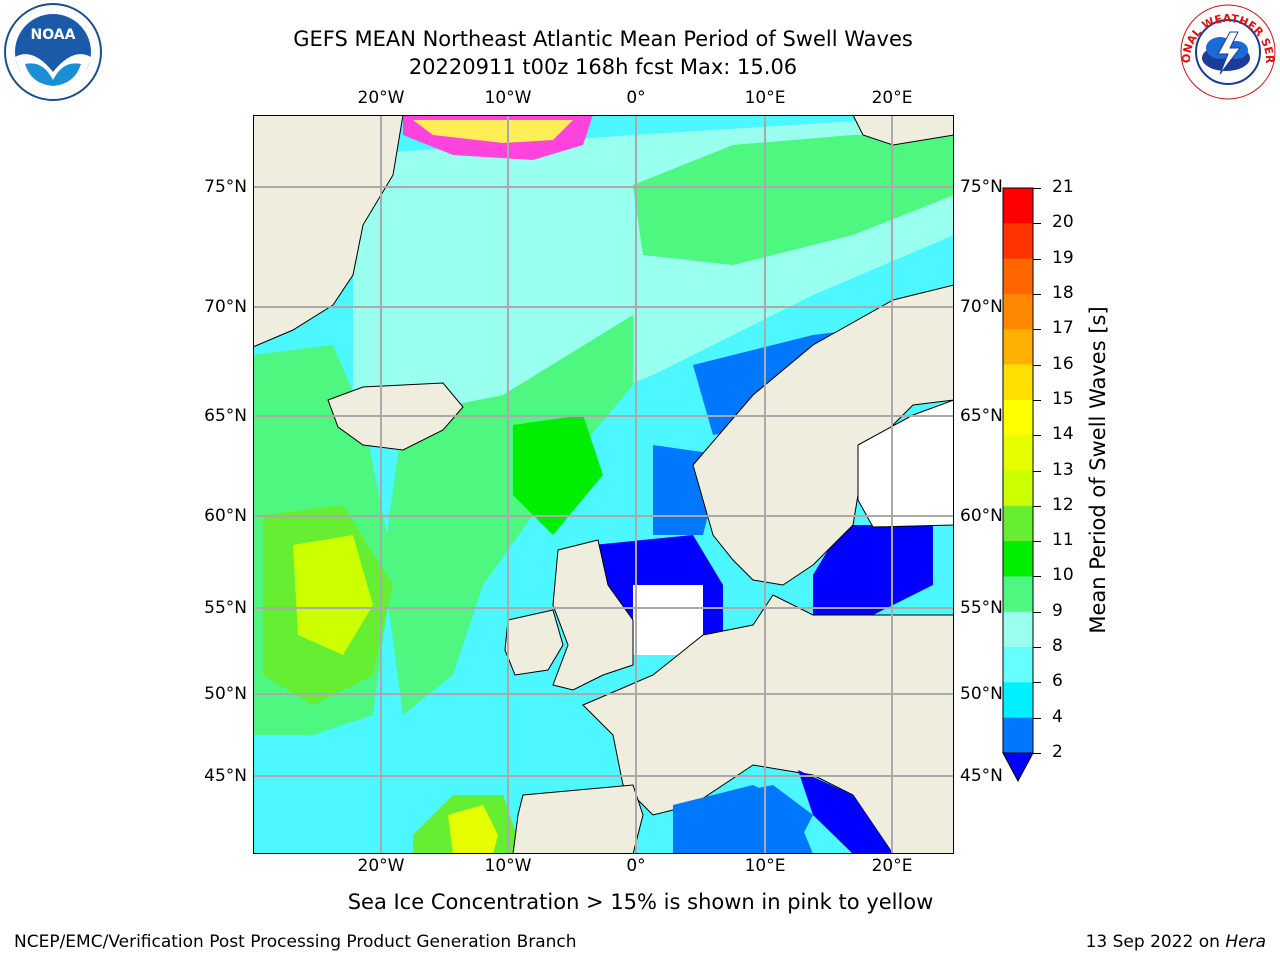 This screenshot has width=1280, height=960. Describe the element at coordinates (225, 608) in the screenshot. I see `lat-label-left: 55°N` at that location.